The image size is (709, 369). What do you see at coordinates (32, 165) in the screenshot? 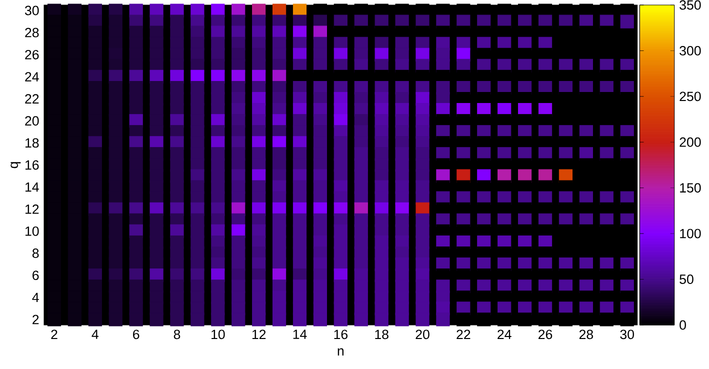
I see `y-tick-label: 16` at bounding box center [32, 165].